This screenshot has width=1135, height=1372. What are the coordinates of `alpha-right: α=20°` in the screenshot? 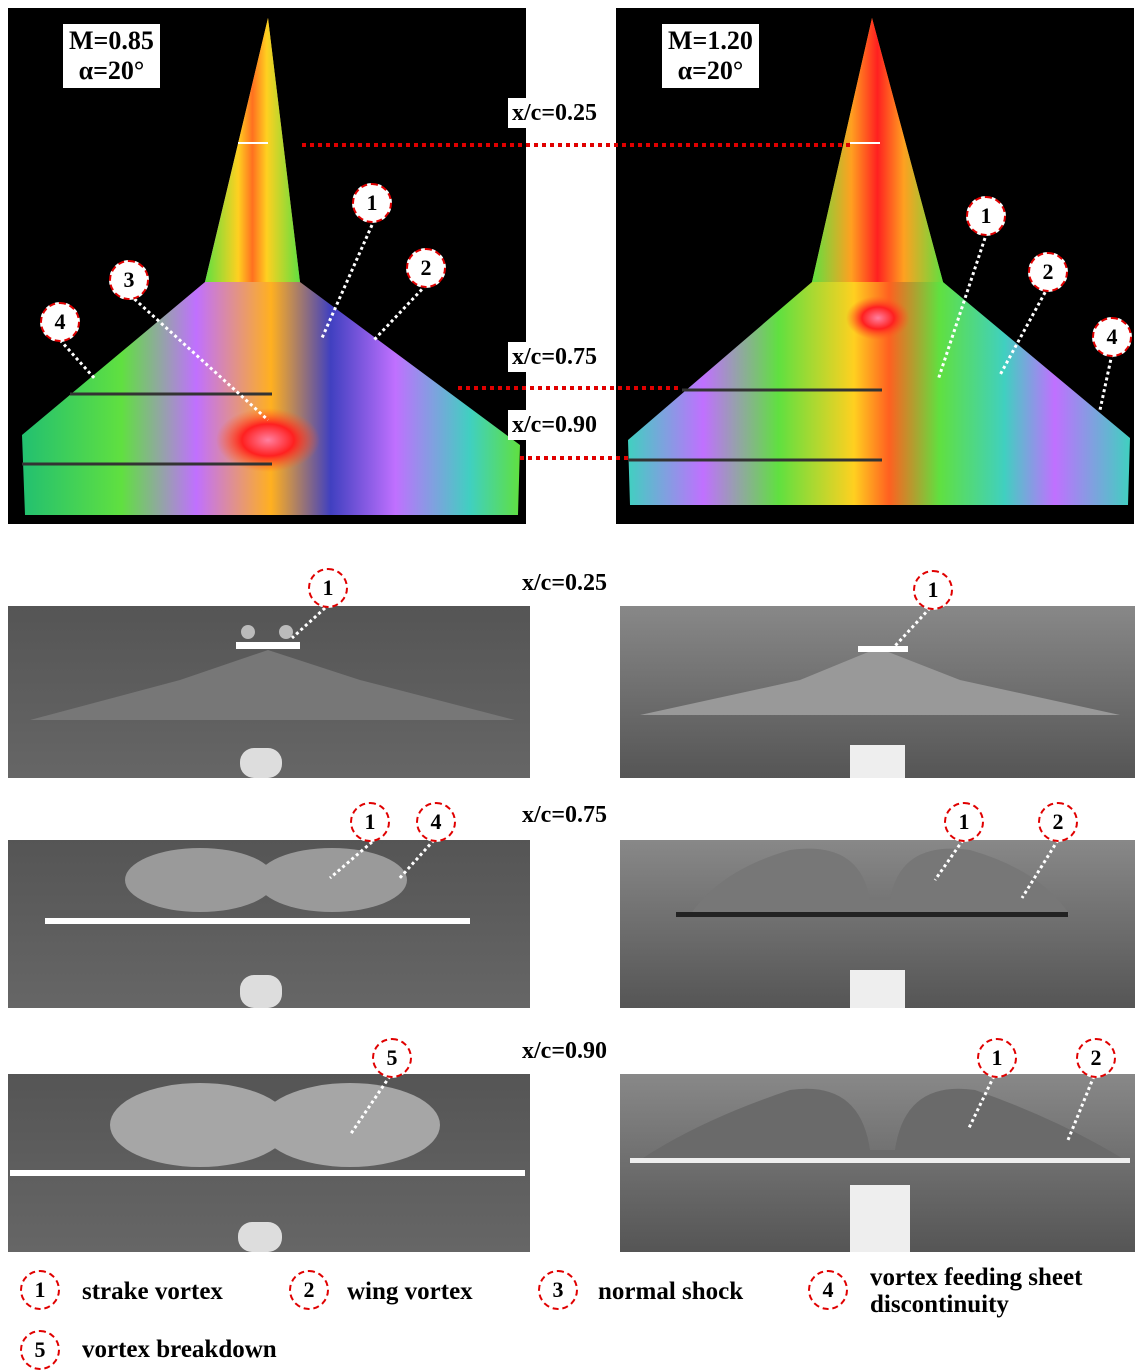 It's located at (710, 70).